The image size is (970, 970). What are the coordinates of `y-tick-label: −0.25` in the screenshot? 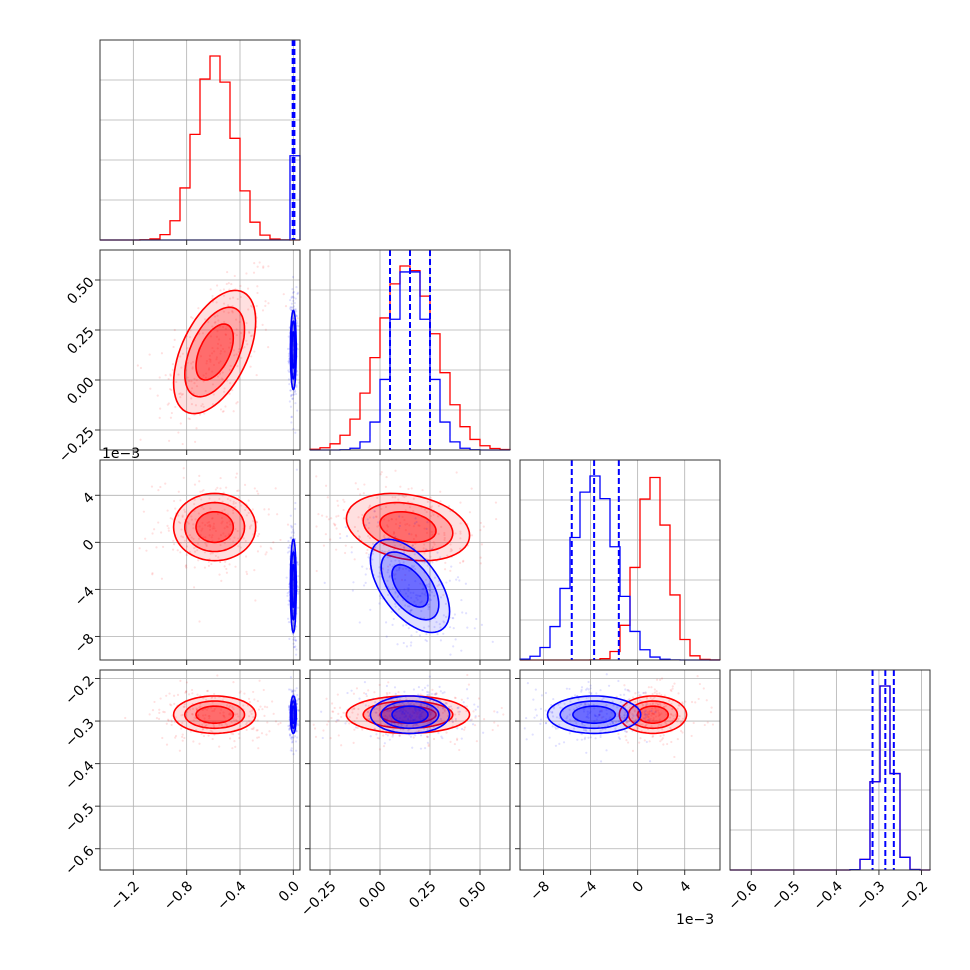 It's located at (77, 445).